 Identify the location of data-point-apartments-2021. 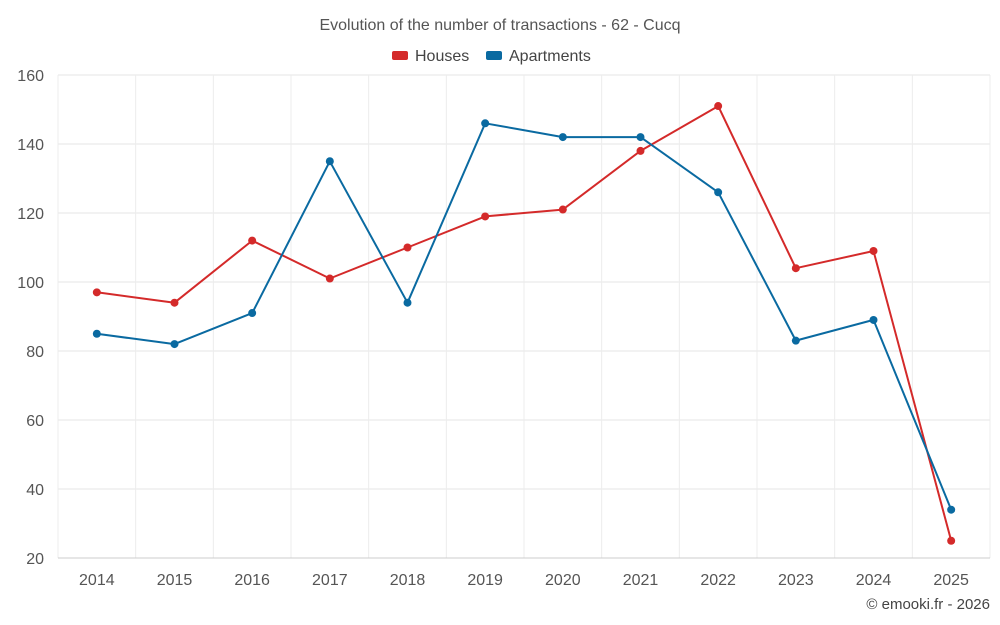
(640, 137).